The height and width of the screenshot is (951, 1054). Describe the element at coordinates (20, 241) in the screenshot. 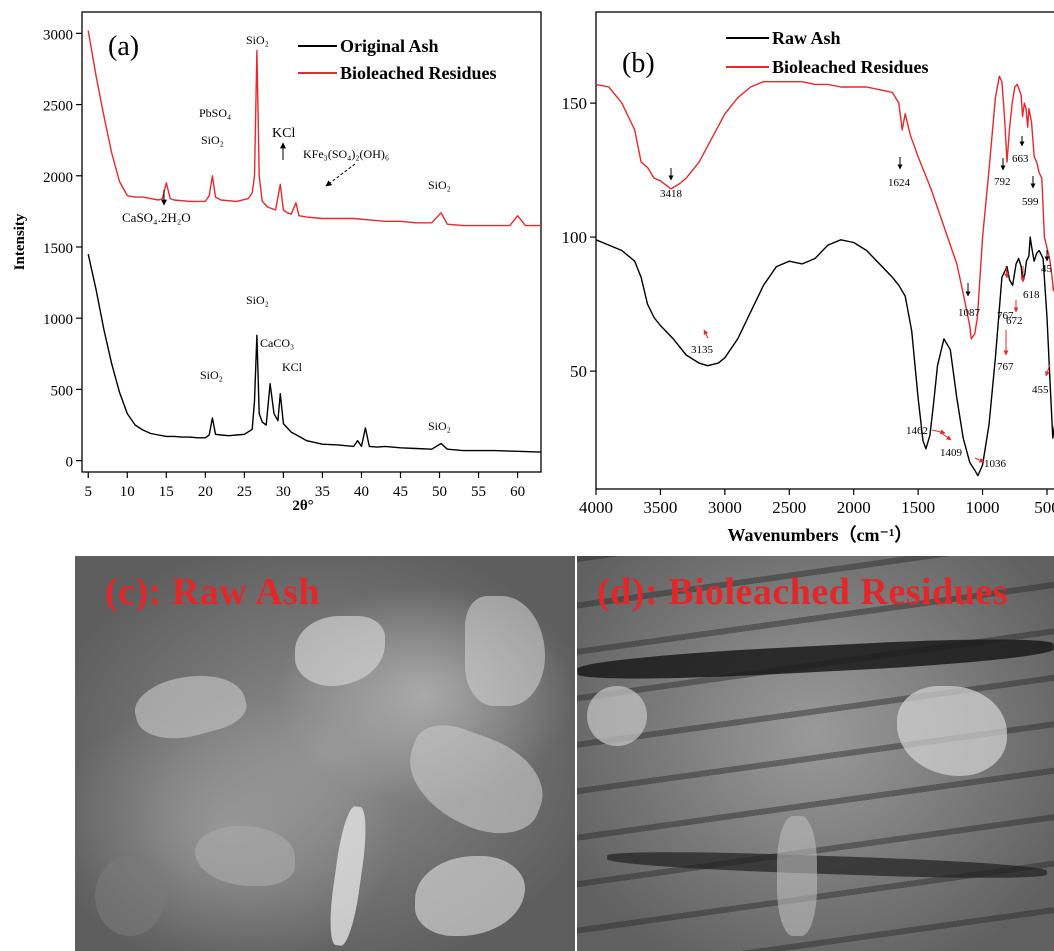

I see `xrd-y-axis-label: Intensity` at that location.